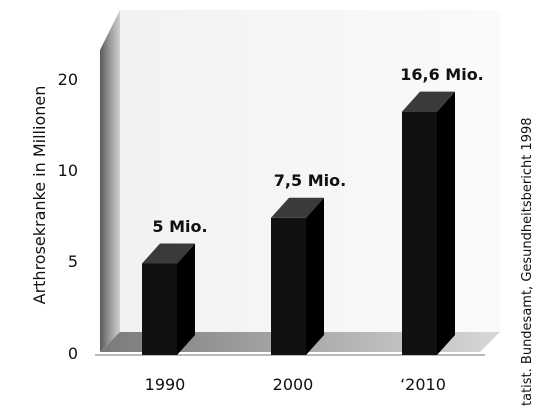 The width and height of the screenshot is (537, 408). Describe the element at coordinates (442, 74) in the screenshot. I see `data-label-2010: 16,6 Mio.` at that location.